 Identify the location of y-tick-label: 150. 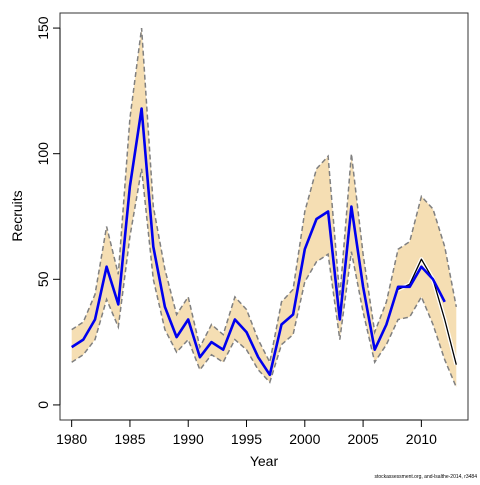
(43, 28).